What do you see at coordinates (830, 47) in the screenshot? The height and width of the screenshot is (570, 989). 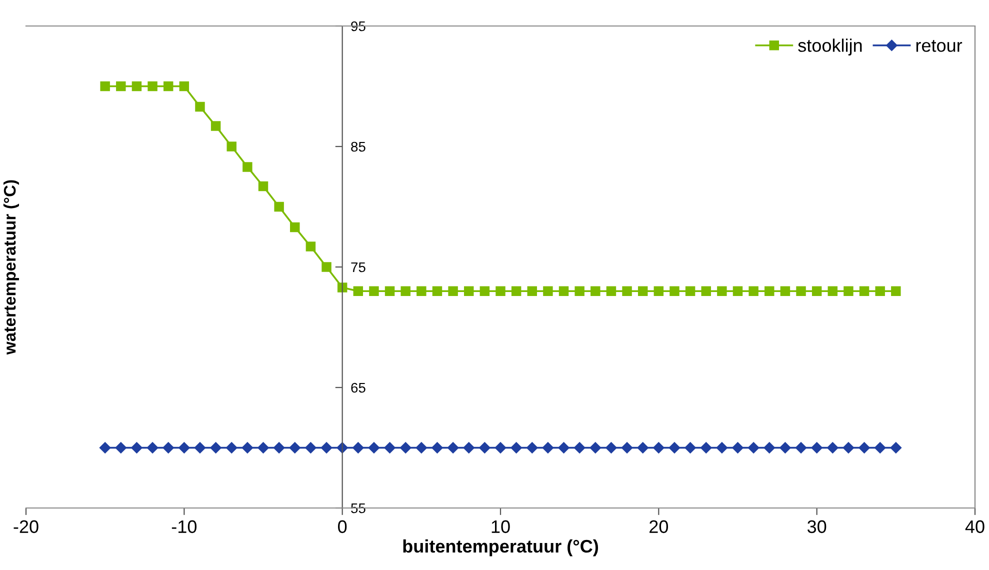 I see `legend-label: stooklijn` at bounding box center [830, 47].